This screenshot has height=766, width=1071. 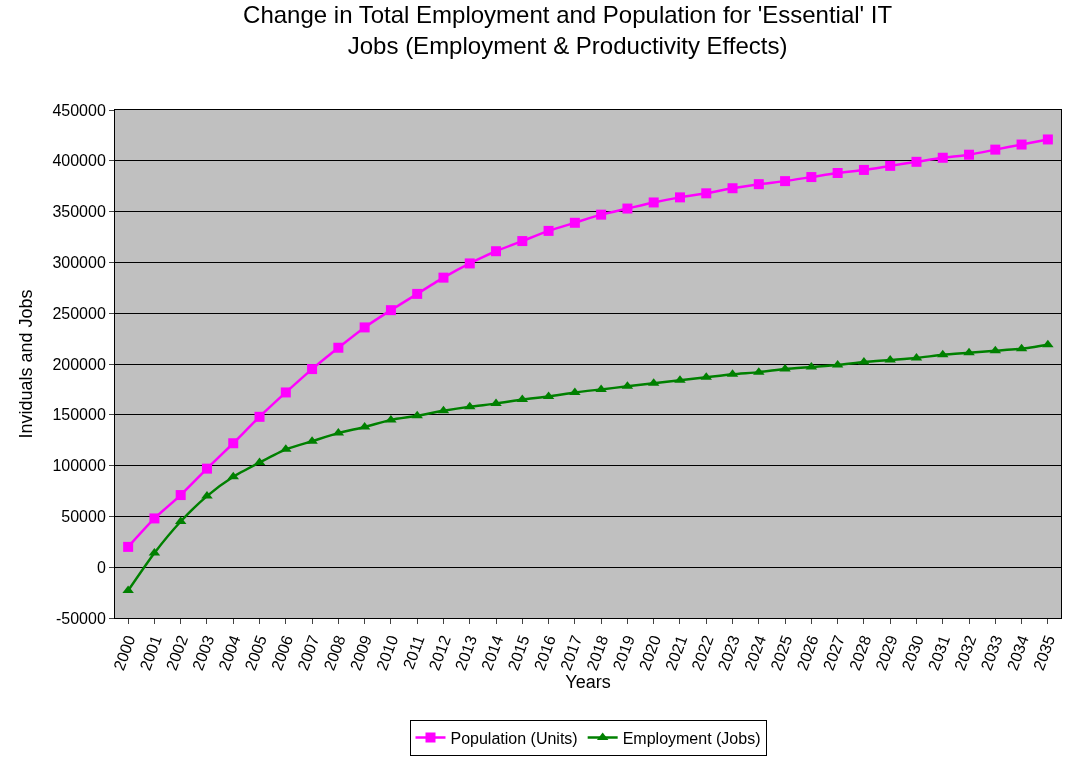 What do you see at coordinates (834, 653) in the screenshot?
I see `x-tick-label: 2027` at bounding box center [834, 653].